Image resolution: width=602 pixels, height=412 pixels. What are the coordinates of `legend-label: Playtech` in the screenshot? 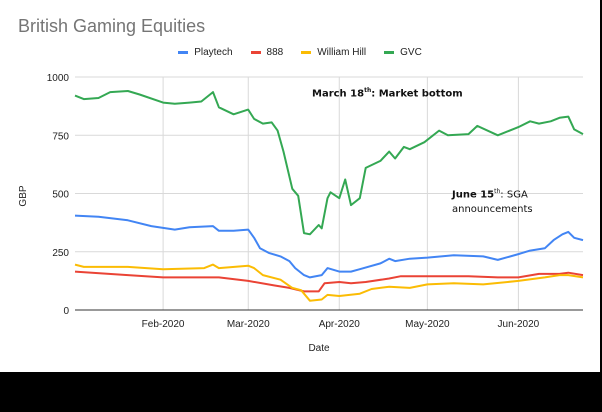 It's located at (213, 52).